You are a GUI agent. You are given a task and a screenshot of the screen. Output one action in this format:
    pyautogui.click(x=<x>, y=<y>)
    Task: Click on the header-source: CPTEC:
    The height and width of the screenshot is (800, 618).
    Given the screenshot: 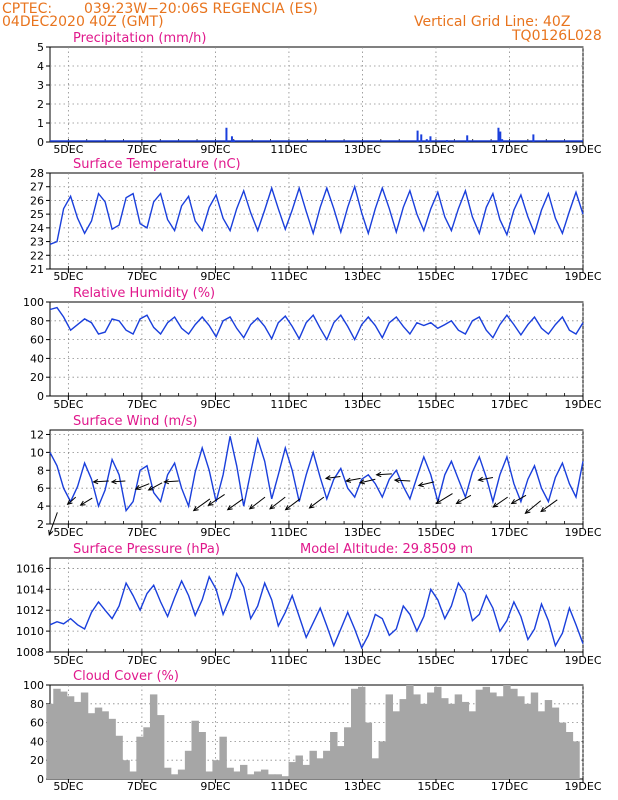 What is the action you would take?
    pyautogui.click(x=27, y=9)
    